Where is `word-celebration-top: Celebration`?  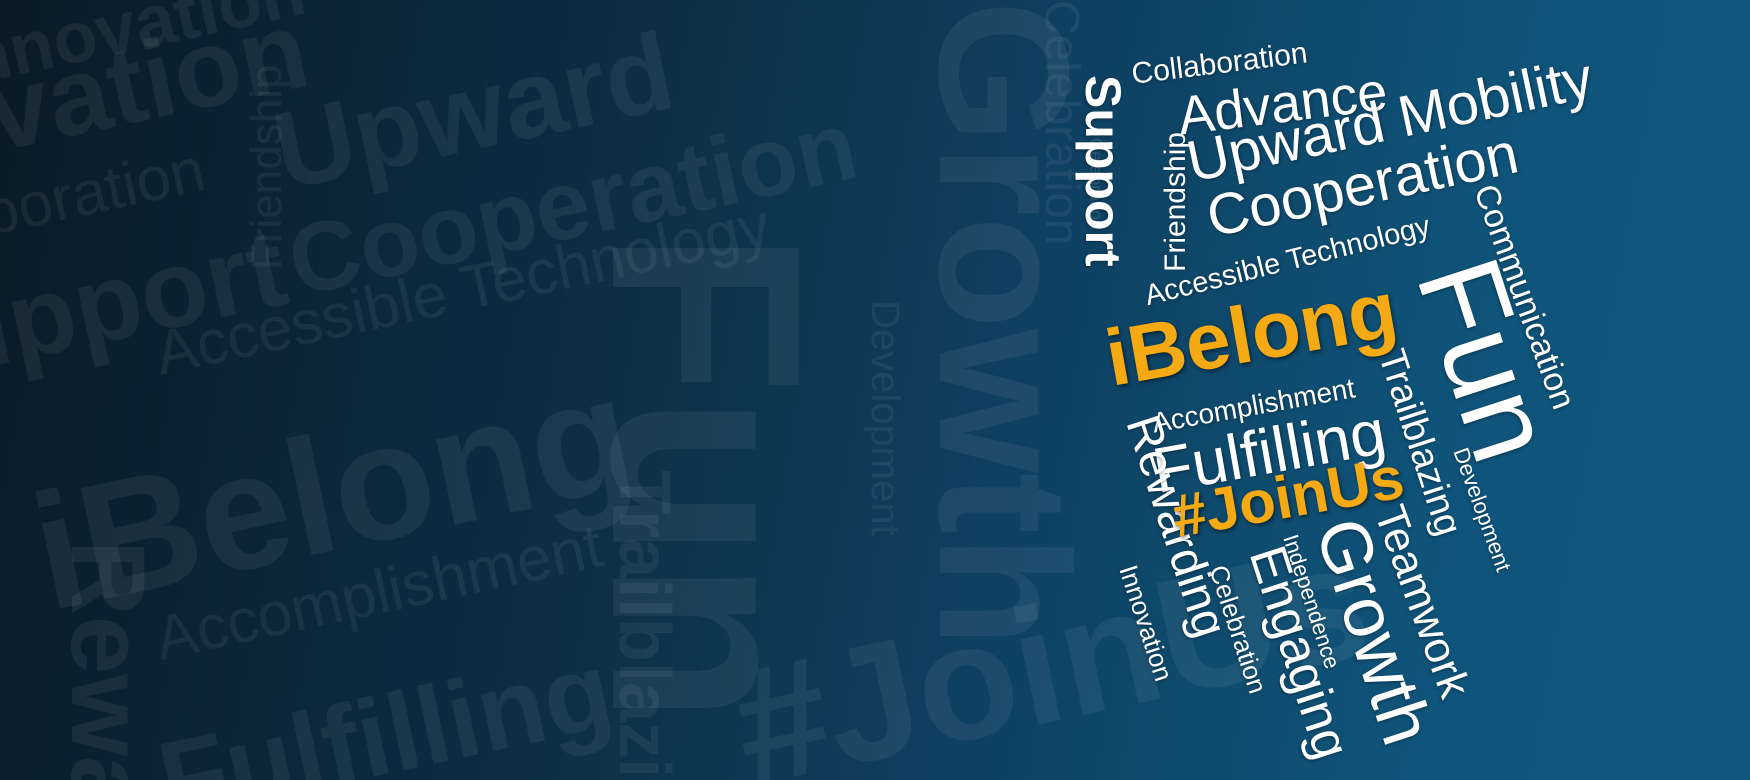
word-celebration-top: Celebration is located at coordinates (1096, 184).